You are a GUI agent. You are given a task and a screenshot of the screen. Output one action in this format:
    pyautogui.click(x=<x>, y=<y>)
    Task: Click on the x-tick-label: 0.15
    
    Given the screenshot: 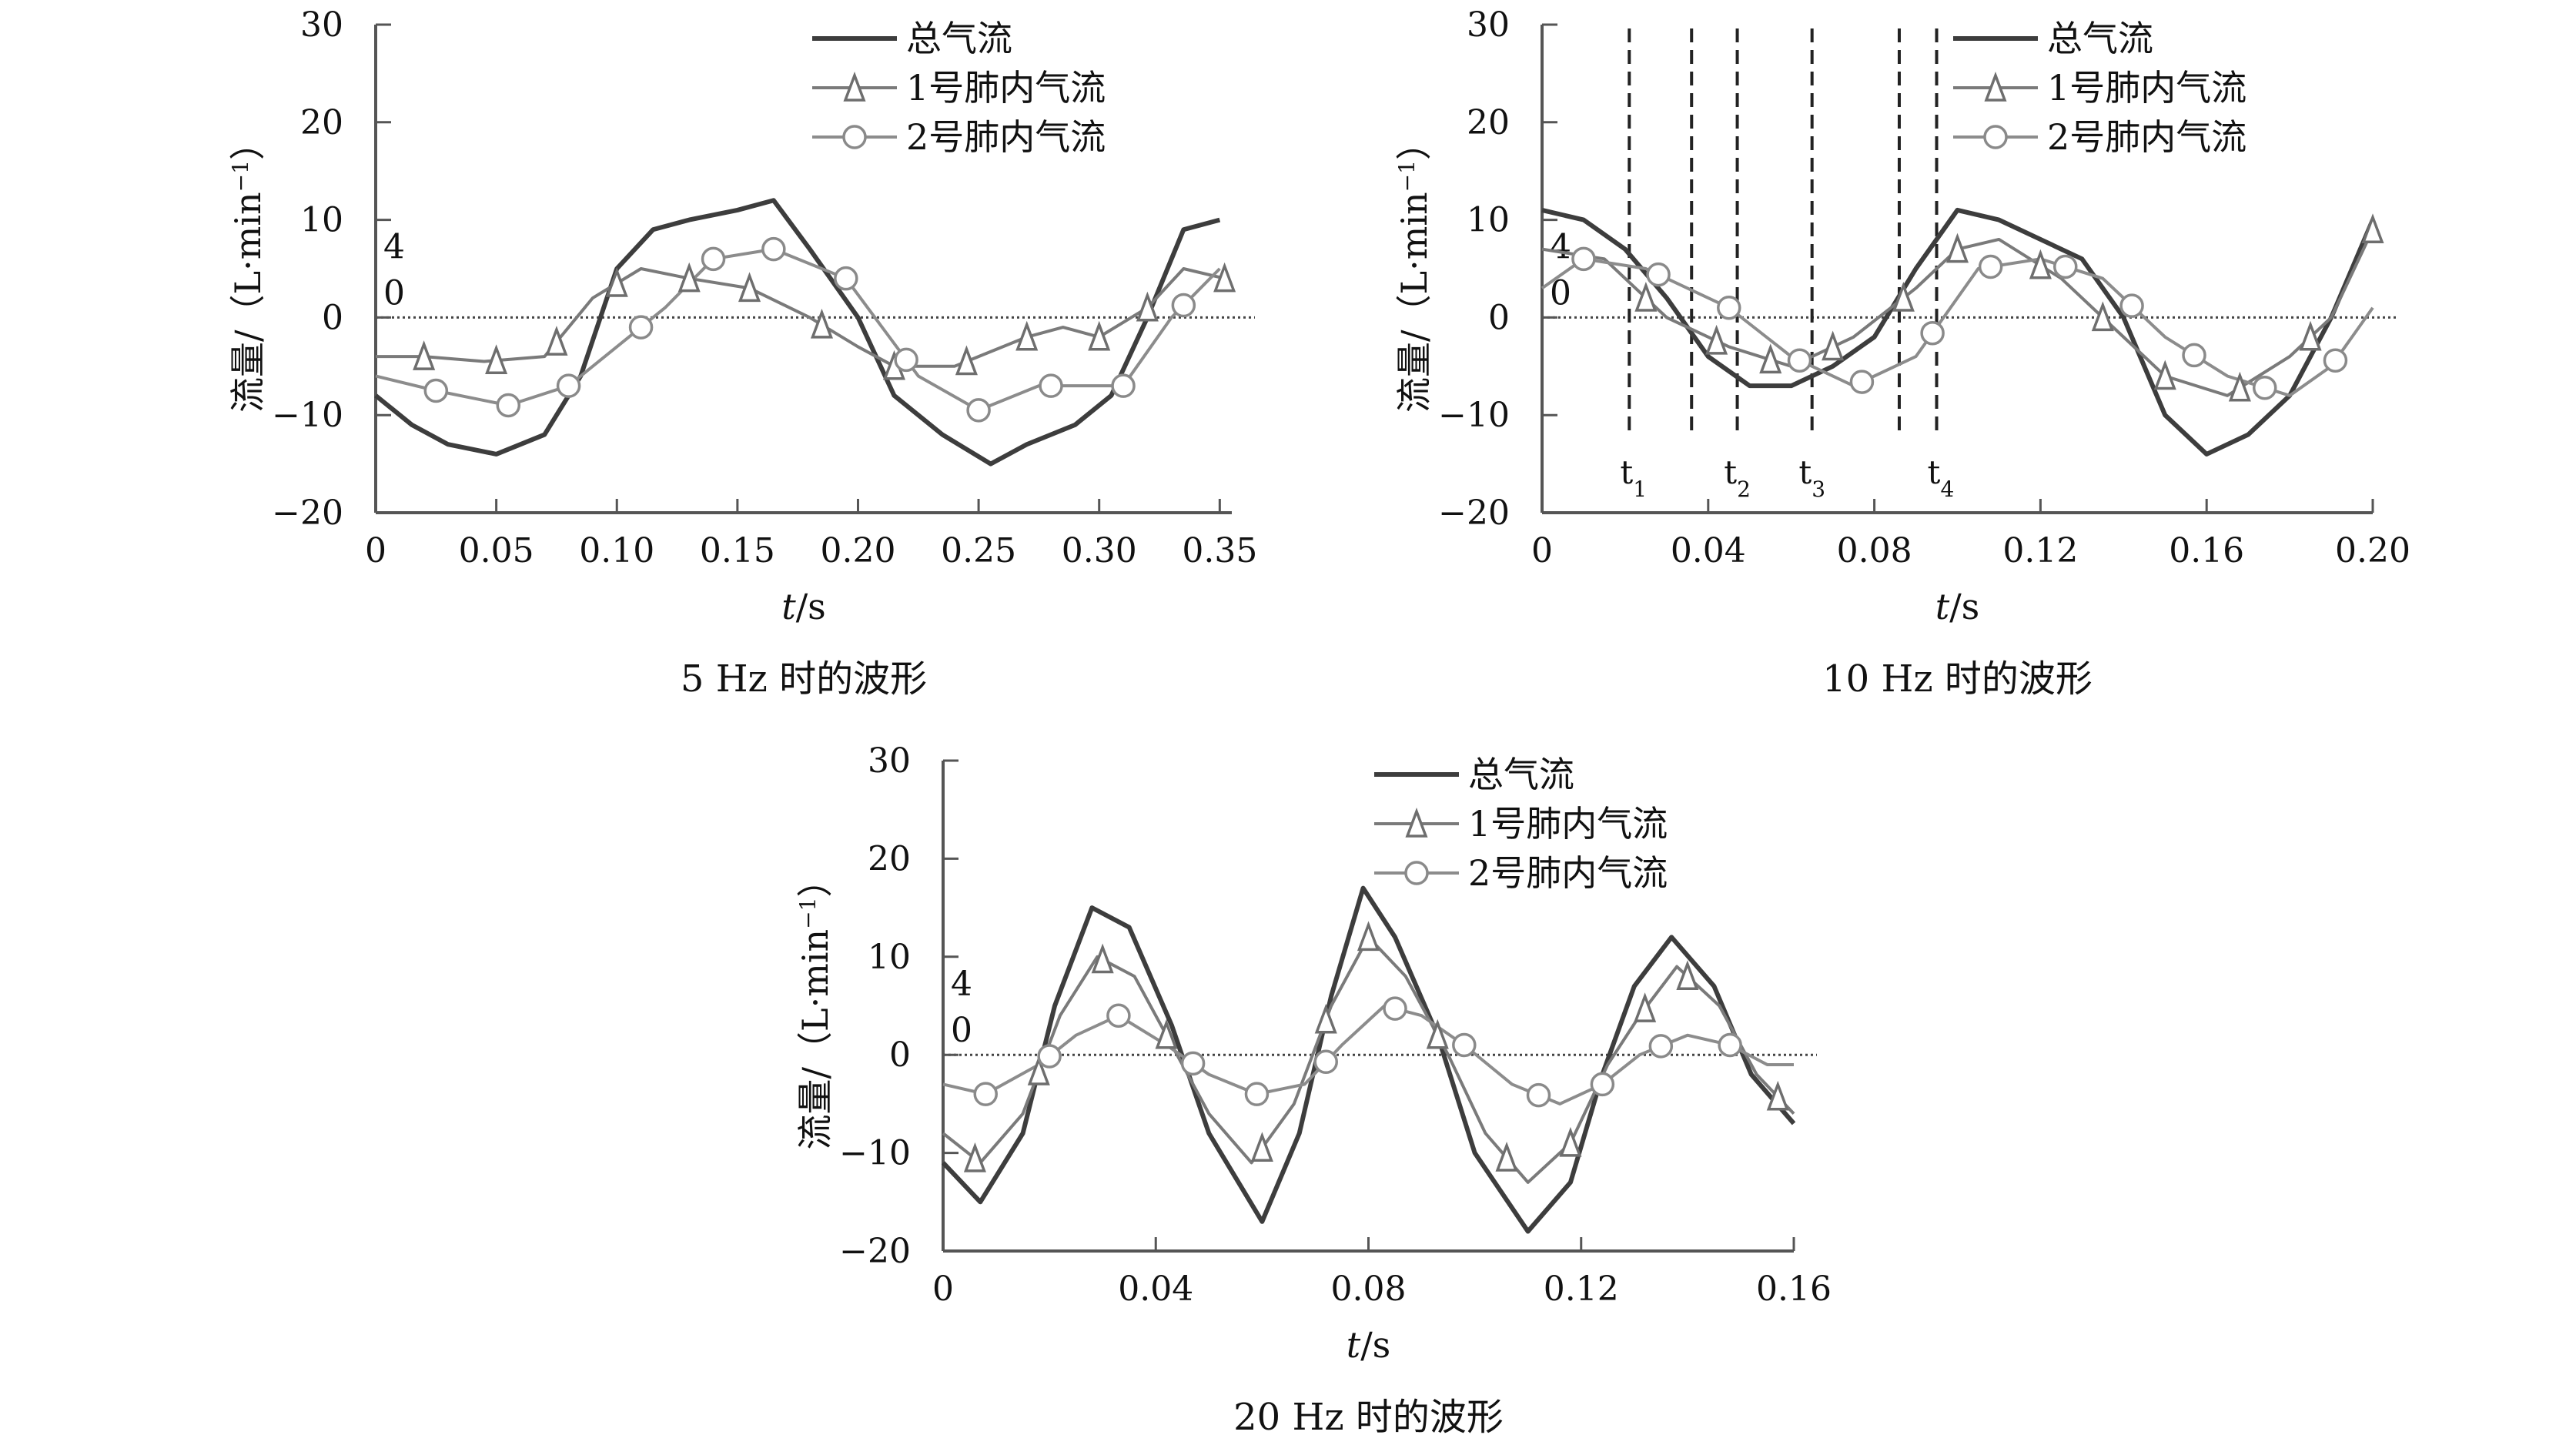 What is the action you would take?
    pyautogui.click(x=738, y=550)
    